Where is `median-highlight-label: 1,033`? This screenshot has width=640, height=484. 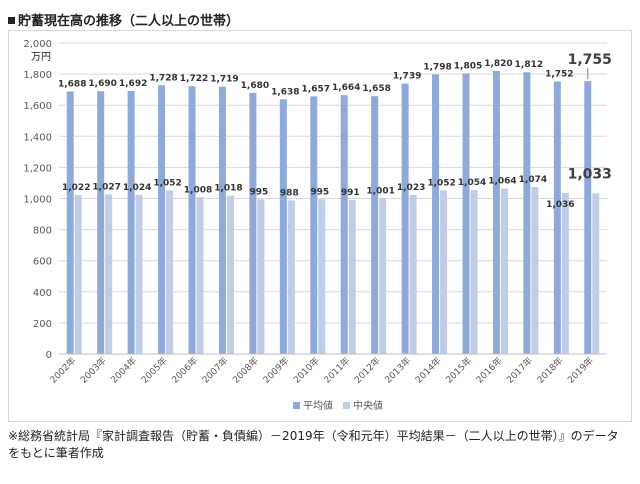
median-highlight-label: 1,033 is located at coordinates (590, 174).